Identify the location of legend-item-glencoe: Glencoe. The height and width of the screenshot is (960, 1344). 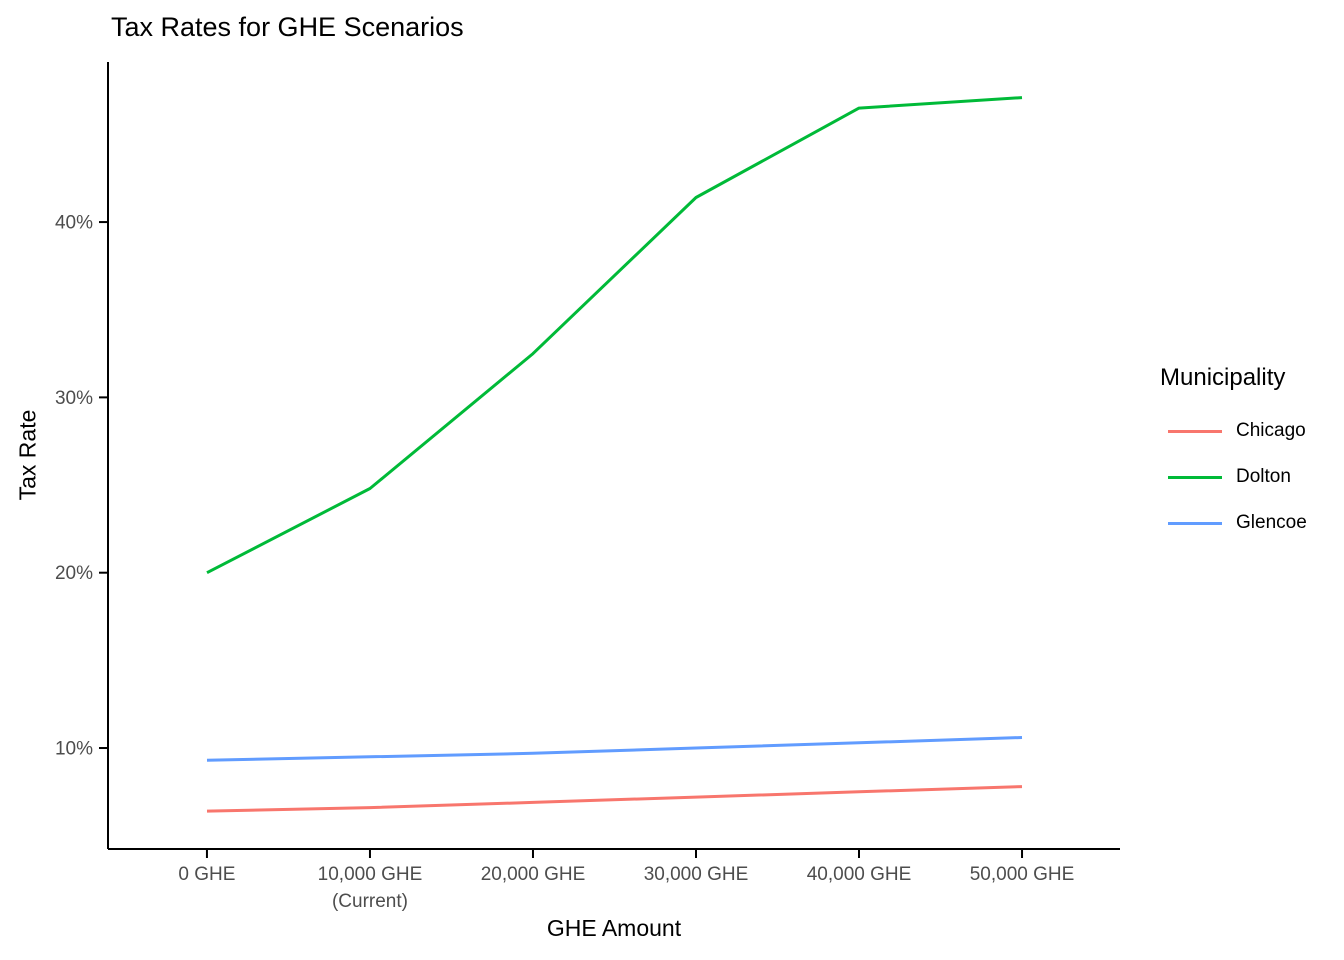
(1250, 523).